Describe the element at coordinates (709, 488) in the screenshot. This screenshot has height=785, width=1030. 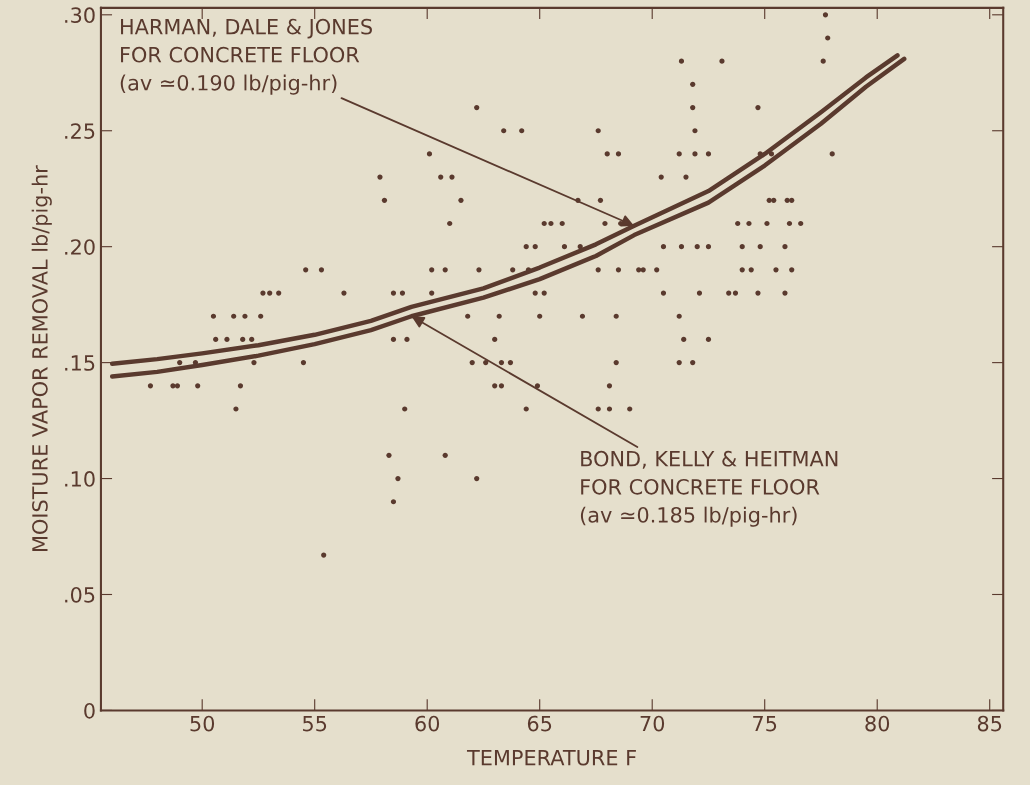
I see `annotation: BOND, KELLY & HEITMAN FOR CONCRETE FLOOR (av ≃0.185 lb/pig-hr)` at that location.